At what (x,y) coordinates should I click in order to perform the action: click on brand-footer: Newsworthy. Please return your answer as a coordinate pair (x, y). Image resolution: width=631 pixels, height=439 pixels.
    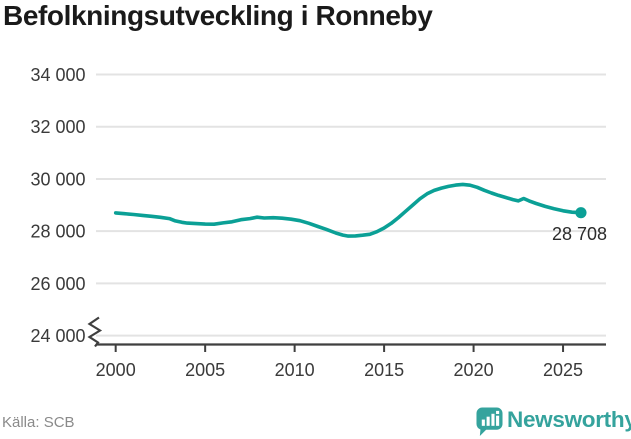
    Looking at the image, I should click on (553, 421).